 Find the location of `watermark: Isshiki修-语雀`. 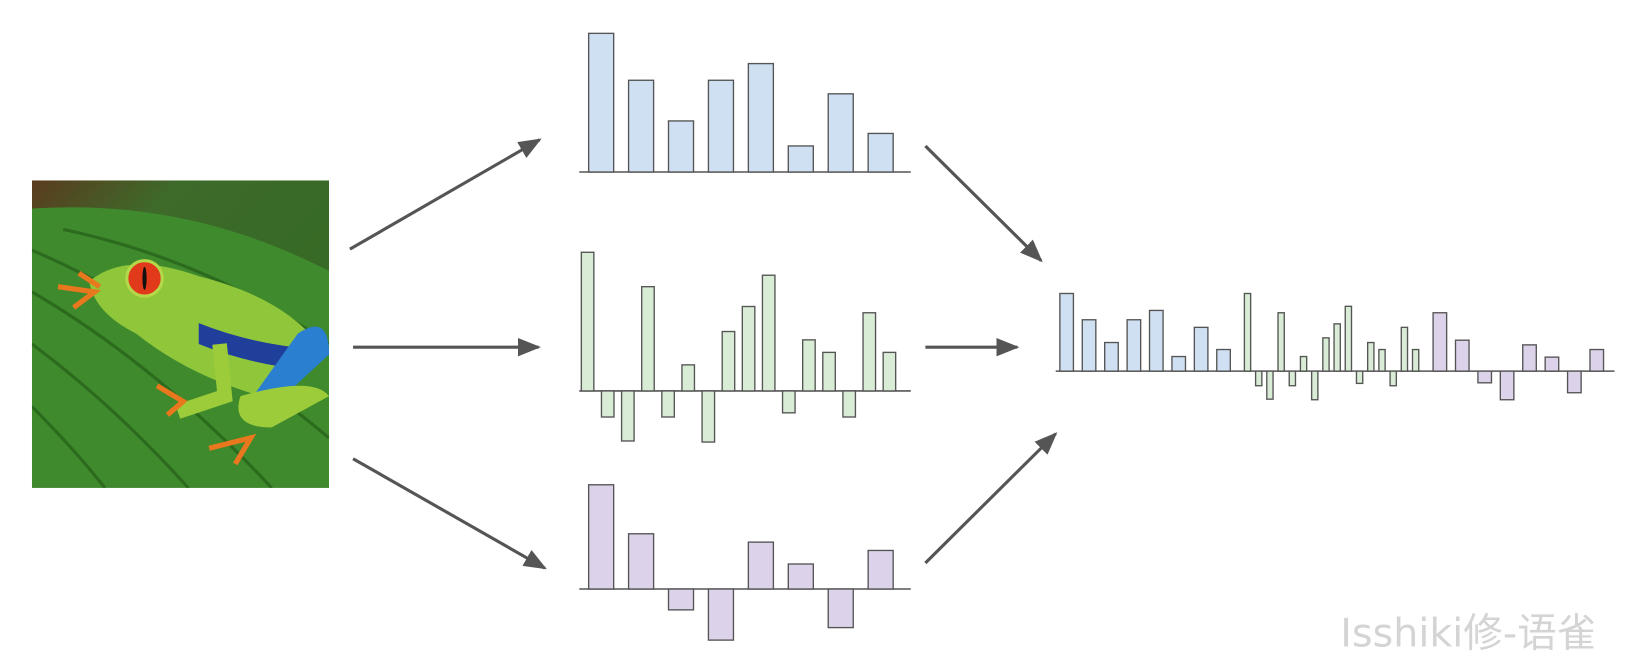

watermark: Isshiki修-语雀 is located at coordinates (1468, 633).